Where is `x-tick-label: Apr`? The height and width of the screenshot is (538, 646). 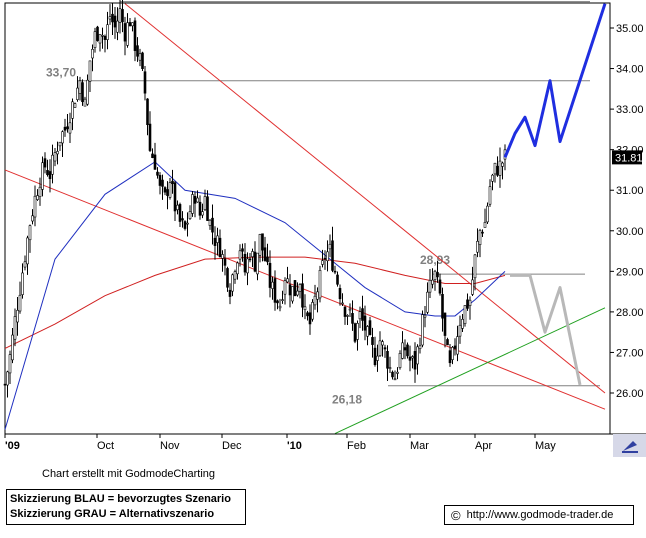
x-tick-label: Apr is located at coordinates (483, 446).